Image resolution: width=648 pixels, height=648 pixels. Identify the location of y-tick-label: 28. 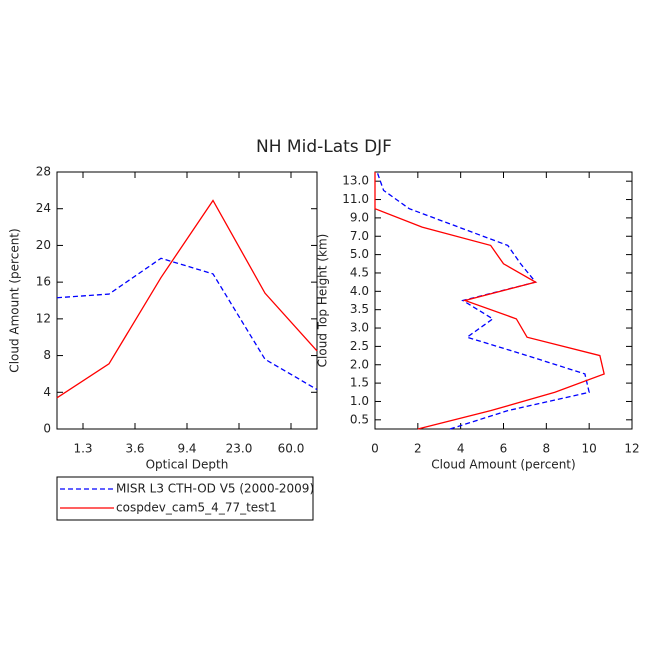
(43, 172).